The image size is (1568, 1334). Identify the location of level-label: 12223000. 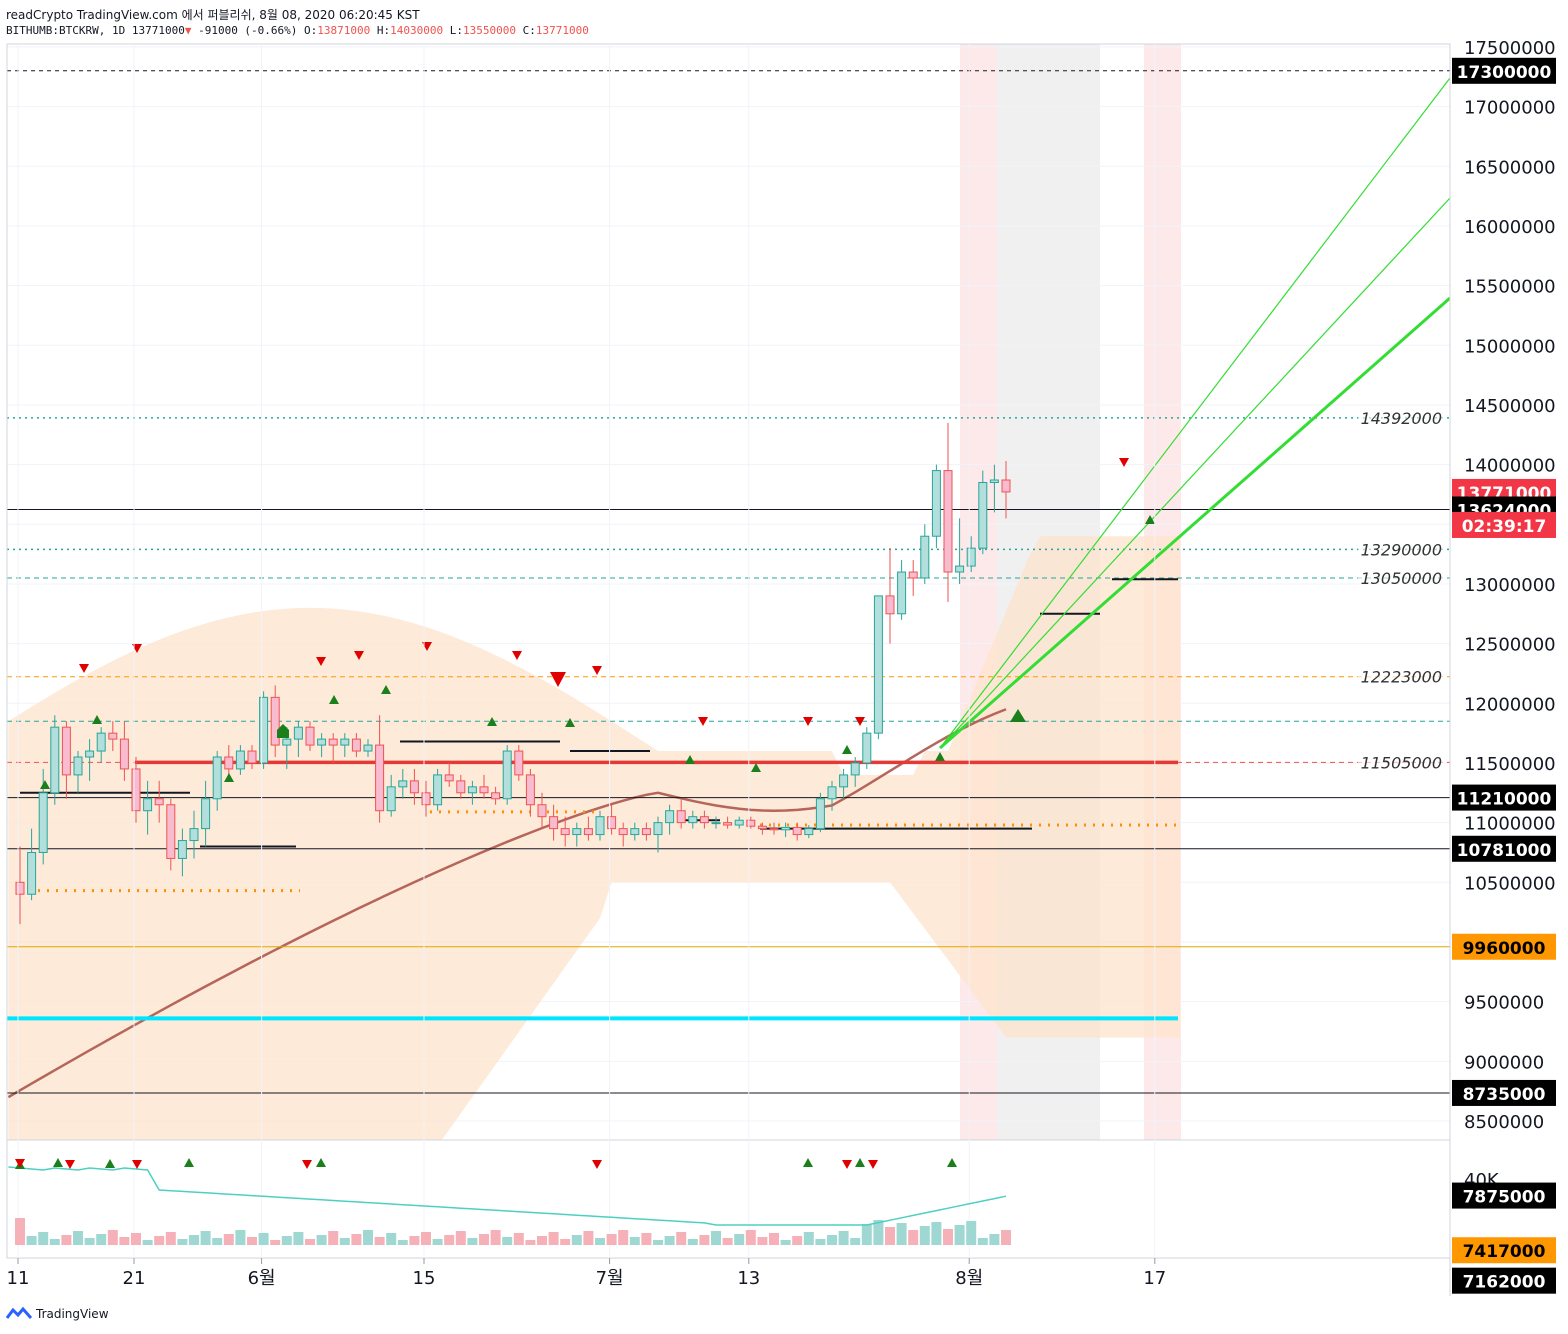
(1401, 677).